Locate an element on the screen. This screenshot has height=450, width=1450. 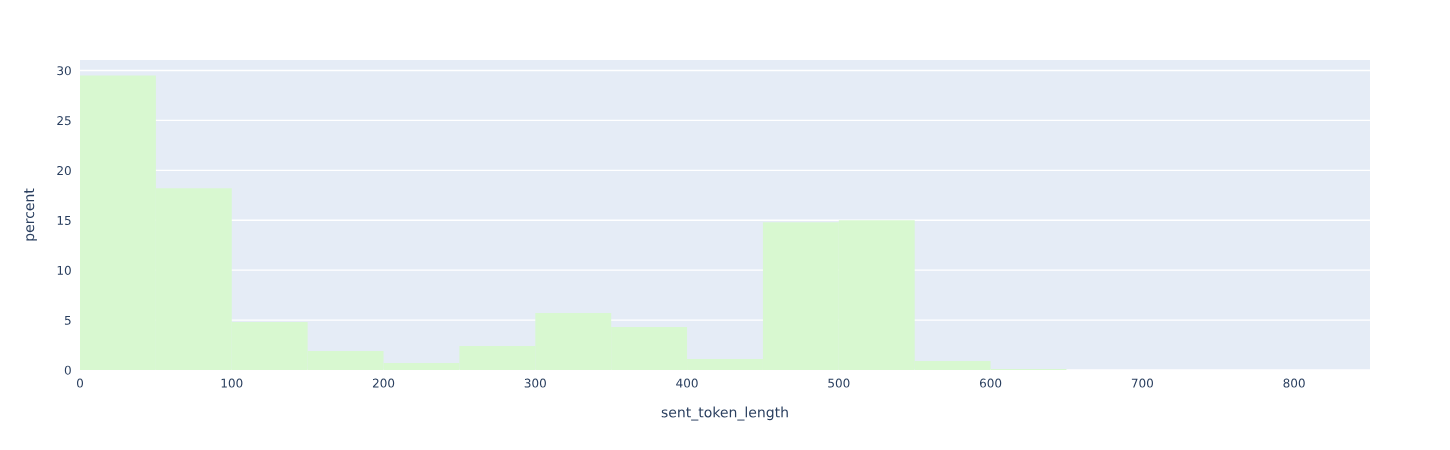
y-tick-label: 5 is located at coordinates (67, 320).